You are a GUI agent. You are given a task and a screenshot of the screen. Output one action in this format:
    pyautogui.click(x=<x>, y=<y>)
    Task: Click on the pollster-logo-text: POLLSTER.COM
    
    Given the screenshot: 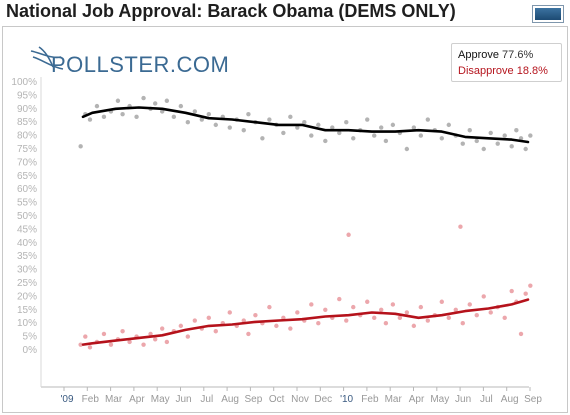 What is the action you would take?
    pyautogui.click(x=140, y=64)
    